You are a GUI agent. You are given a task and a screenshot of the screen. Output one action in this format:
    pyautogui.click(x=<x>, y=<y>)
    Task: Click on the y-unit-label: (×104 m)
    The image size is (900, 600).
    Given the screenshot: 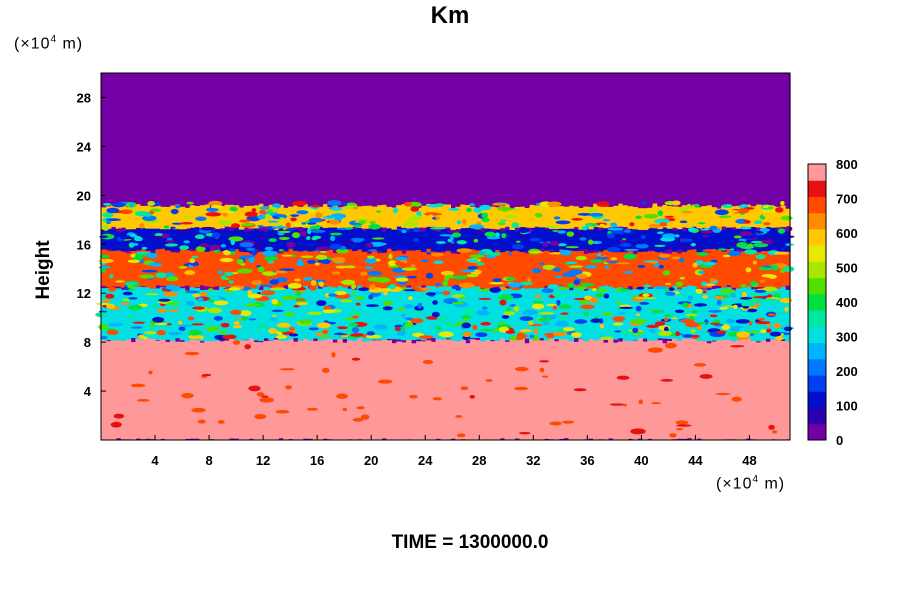 What is the action you would take?
    pyautogui.click(x=49, y=43)
    